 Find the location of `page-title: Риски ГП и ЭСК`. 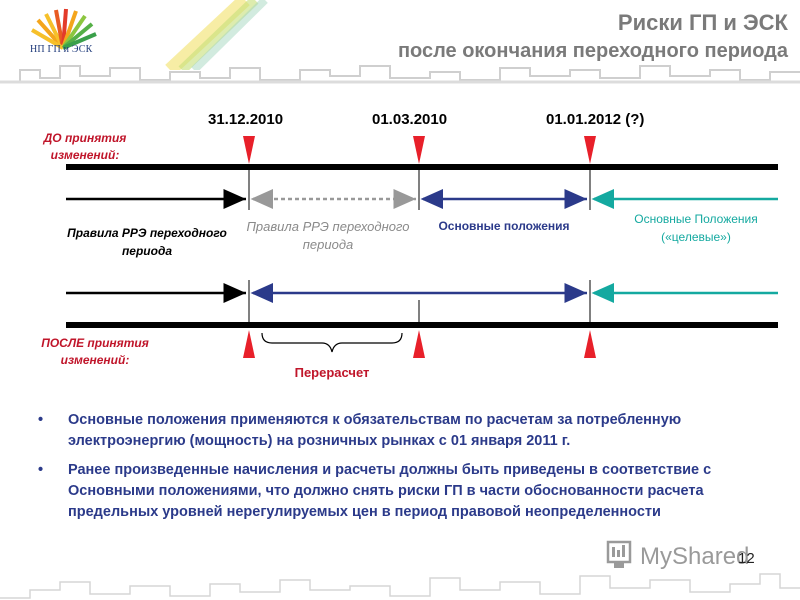

page-title: Риски ГП и ЭСК is located at coordinates (702, 22).